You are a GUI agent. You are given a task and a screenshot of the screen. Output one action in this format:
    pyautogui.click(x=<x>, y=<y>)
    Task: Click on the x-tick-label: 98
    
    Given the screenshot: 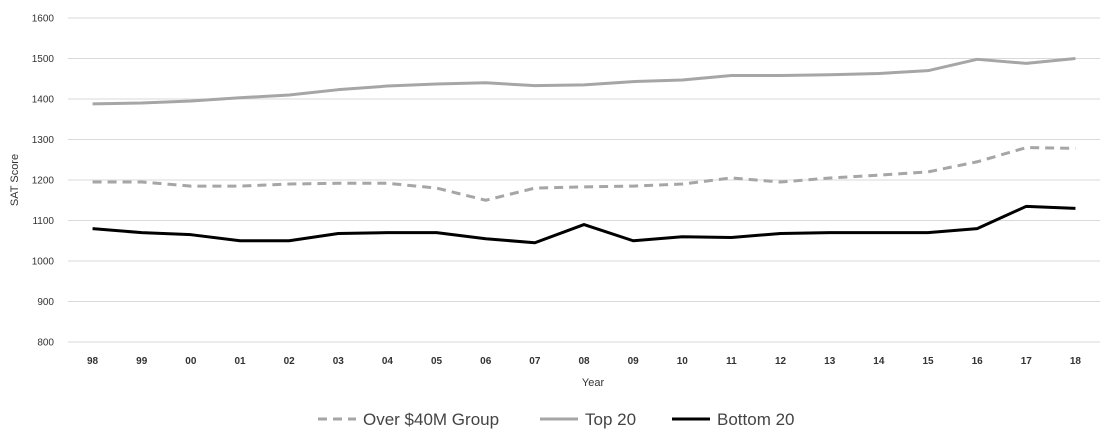 What is the action you would take?
    pyautogui.click(x=93, y=361)
    